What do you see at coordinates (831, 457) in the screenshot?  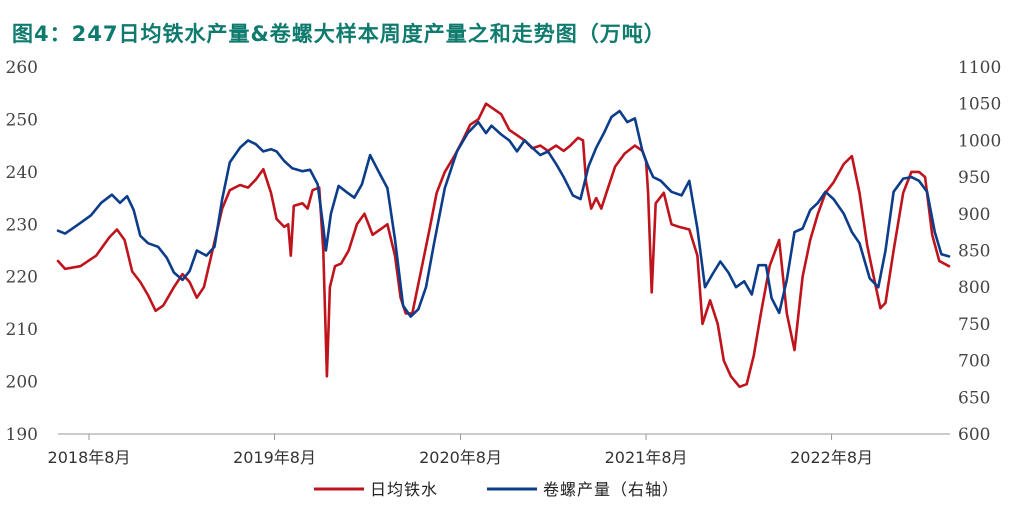 I see `x-tick-label: 2022年8月` at bounding box center [831, 457].